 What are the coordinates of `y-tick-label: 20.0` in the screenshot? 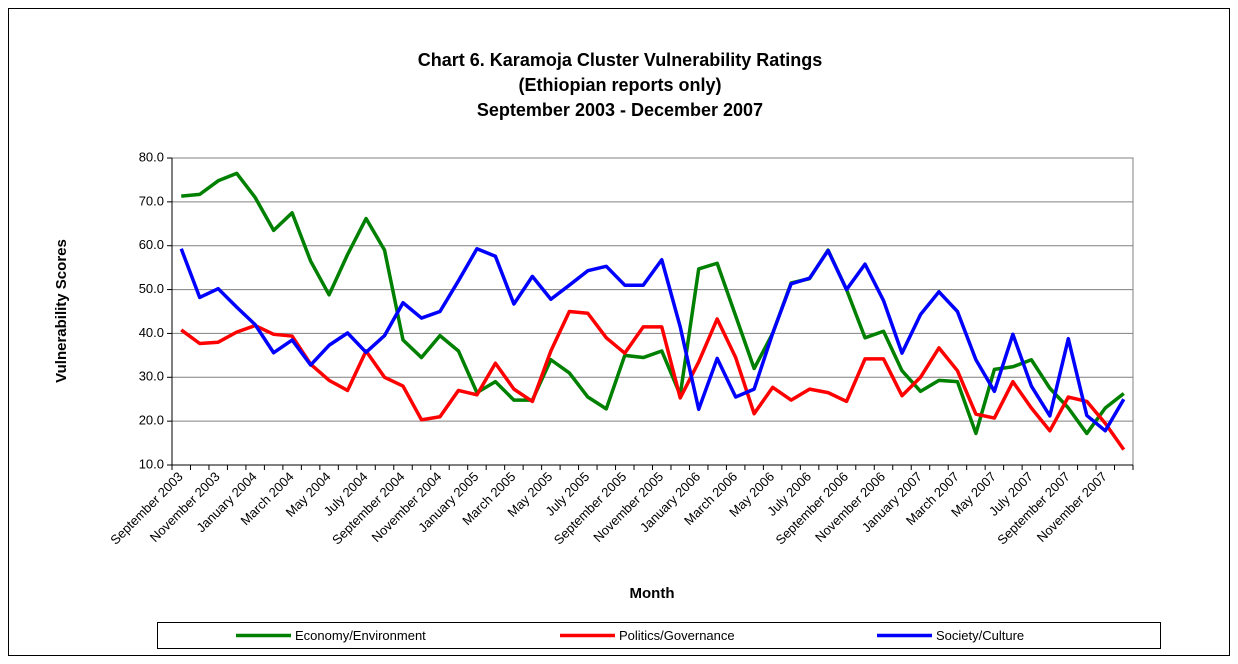 It's located at (151, 420).